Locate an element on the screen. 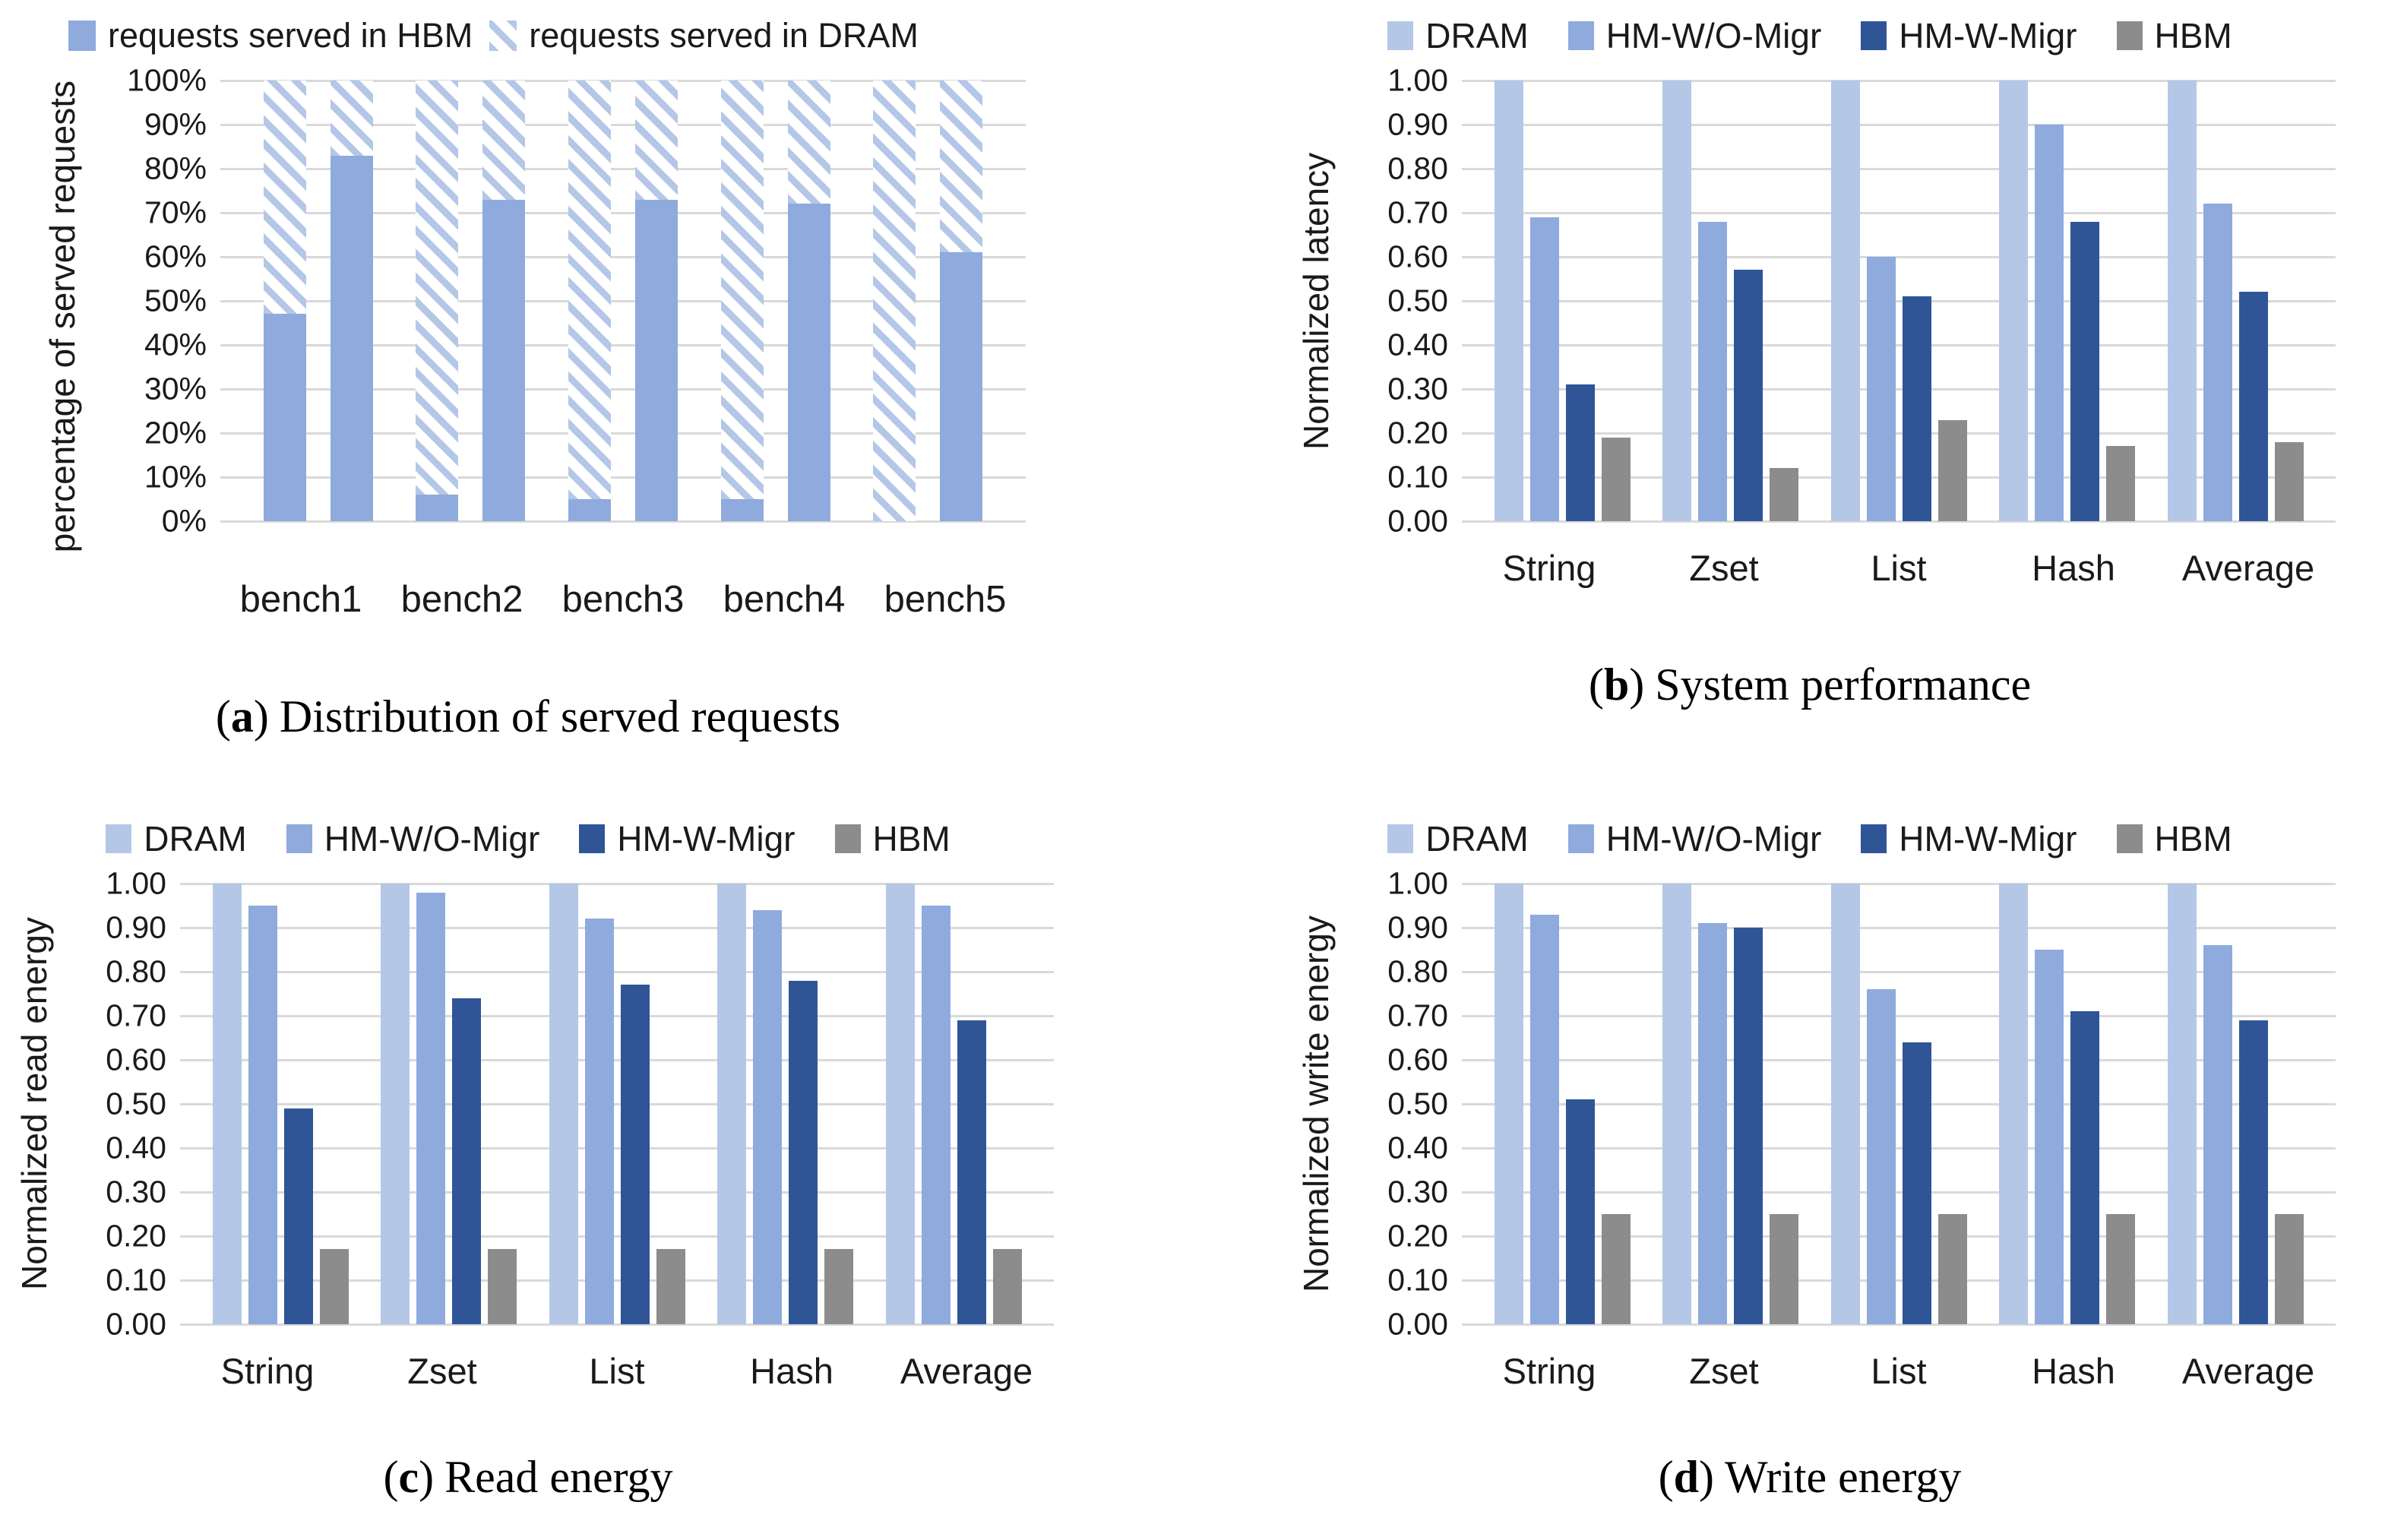  plot-area-d is located at coordinates (1899, 1104).